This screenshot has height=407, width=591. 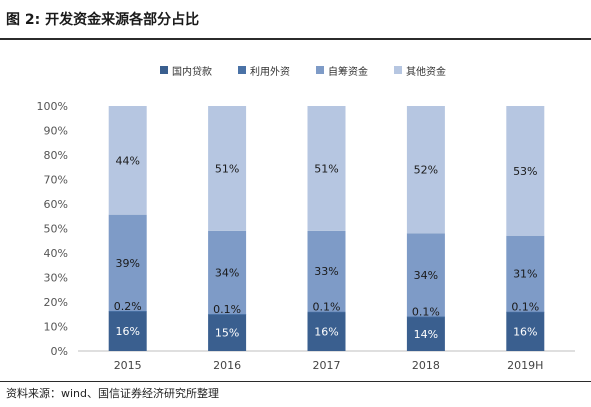 I want to click on x-tick-label: 2018, so click(x=426, y=365).